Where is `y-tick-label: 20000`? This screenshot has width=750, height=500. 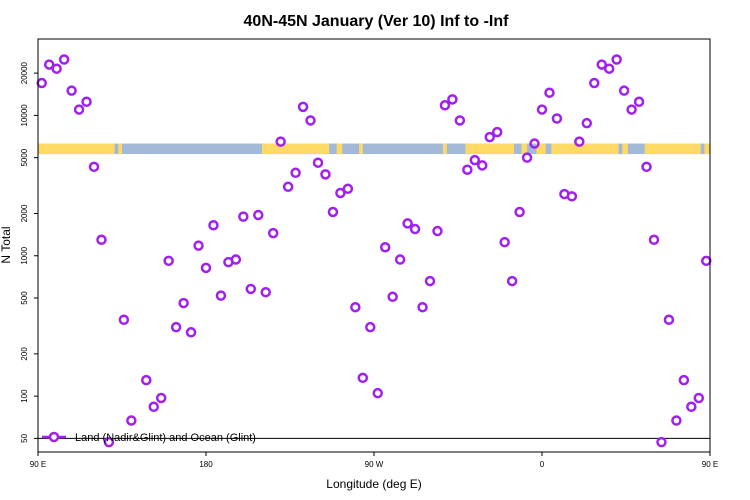 y-tick-label: 20000 is located at coordinates (24, 72).